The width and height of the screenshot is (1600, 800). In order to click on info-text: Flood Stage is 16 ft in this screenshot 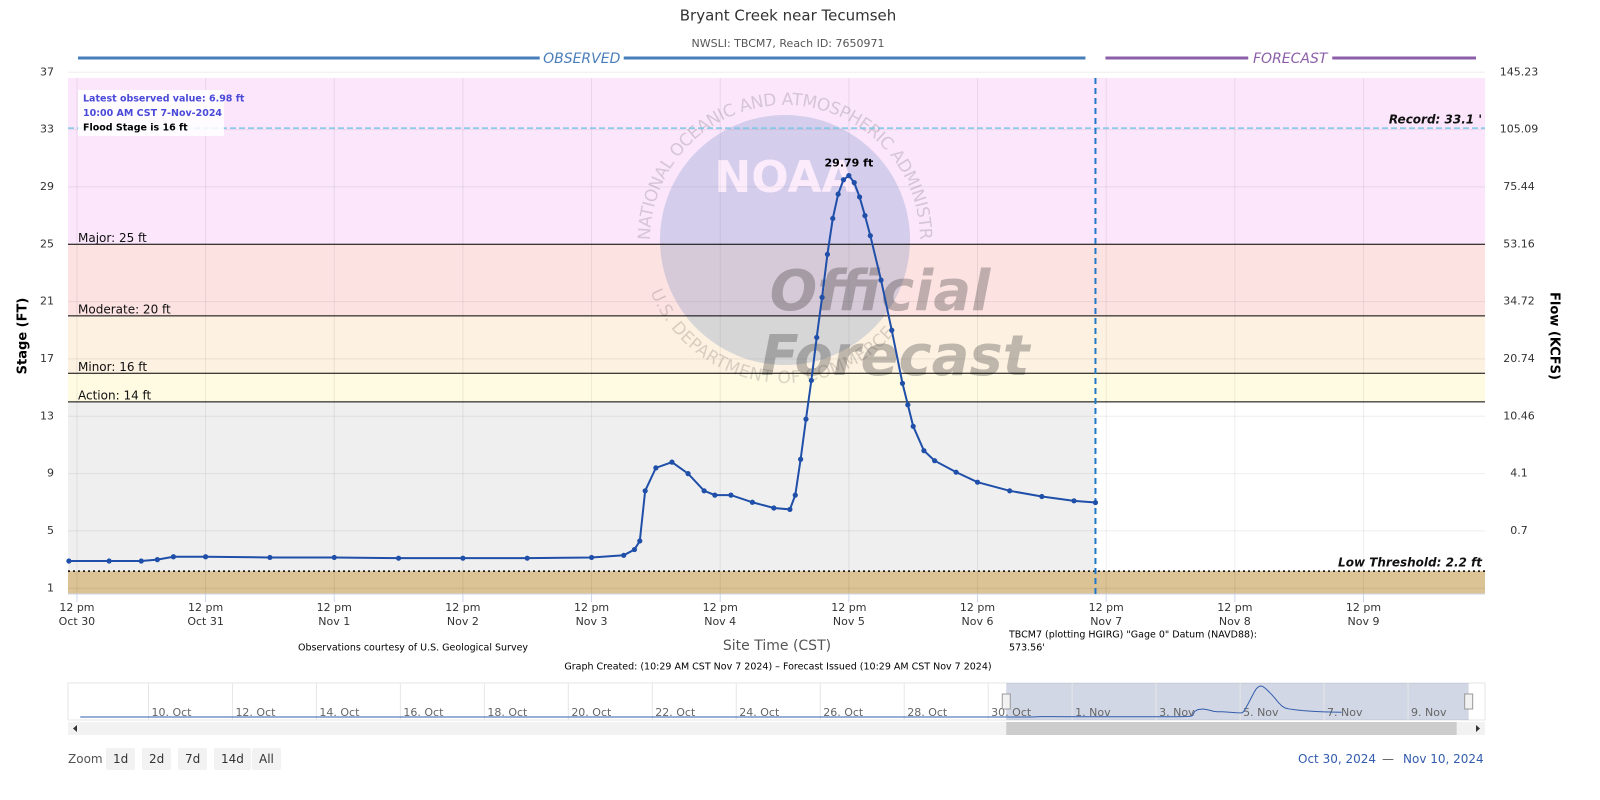, I will do `click(135, 128)`.